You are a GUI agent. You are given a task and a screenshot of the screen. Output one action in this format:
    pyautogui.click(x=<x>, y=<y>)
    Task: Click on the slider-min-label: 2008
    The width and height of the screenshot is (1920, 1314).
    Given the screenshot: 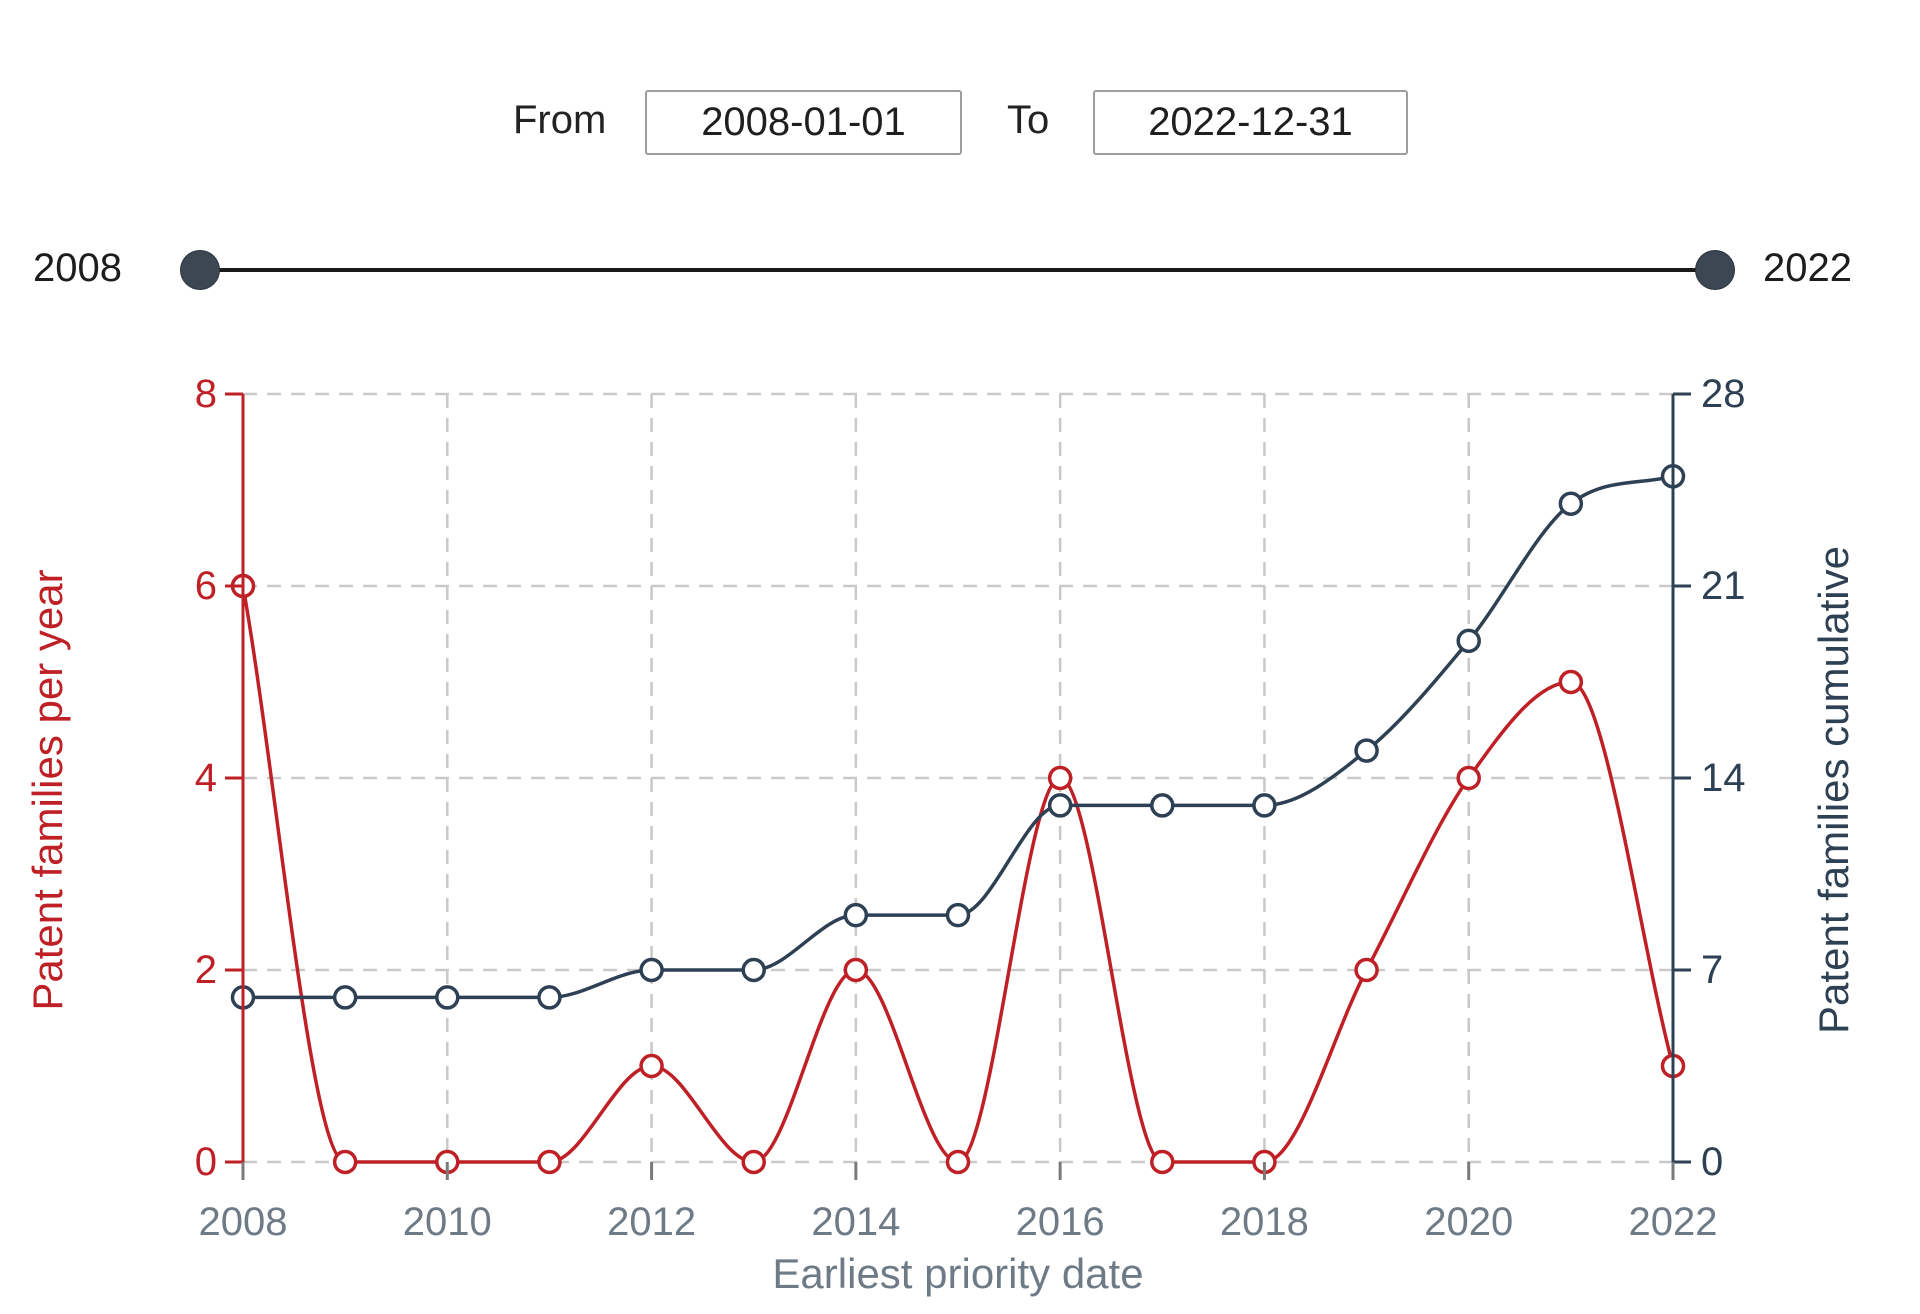 What is the action you would take?
    pyautogui.click(x=77, y=268)
    